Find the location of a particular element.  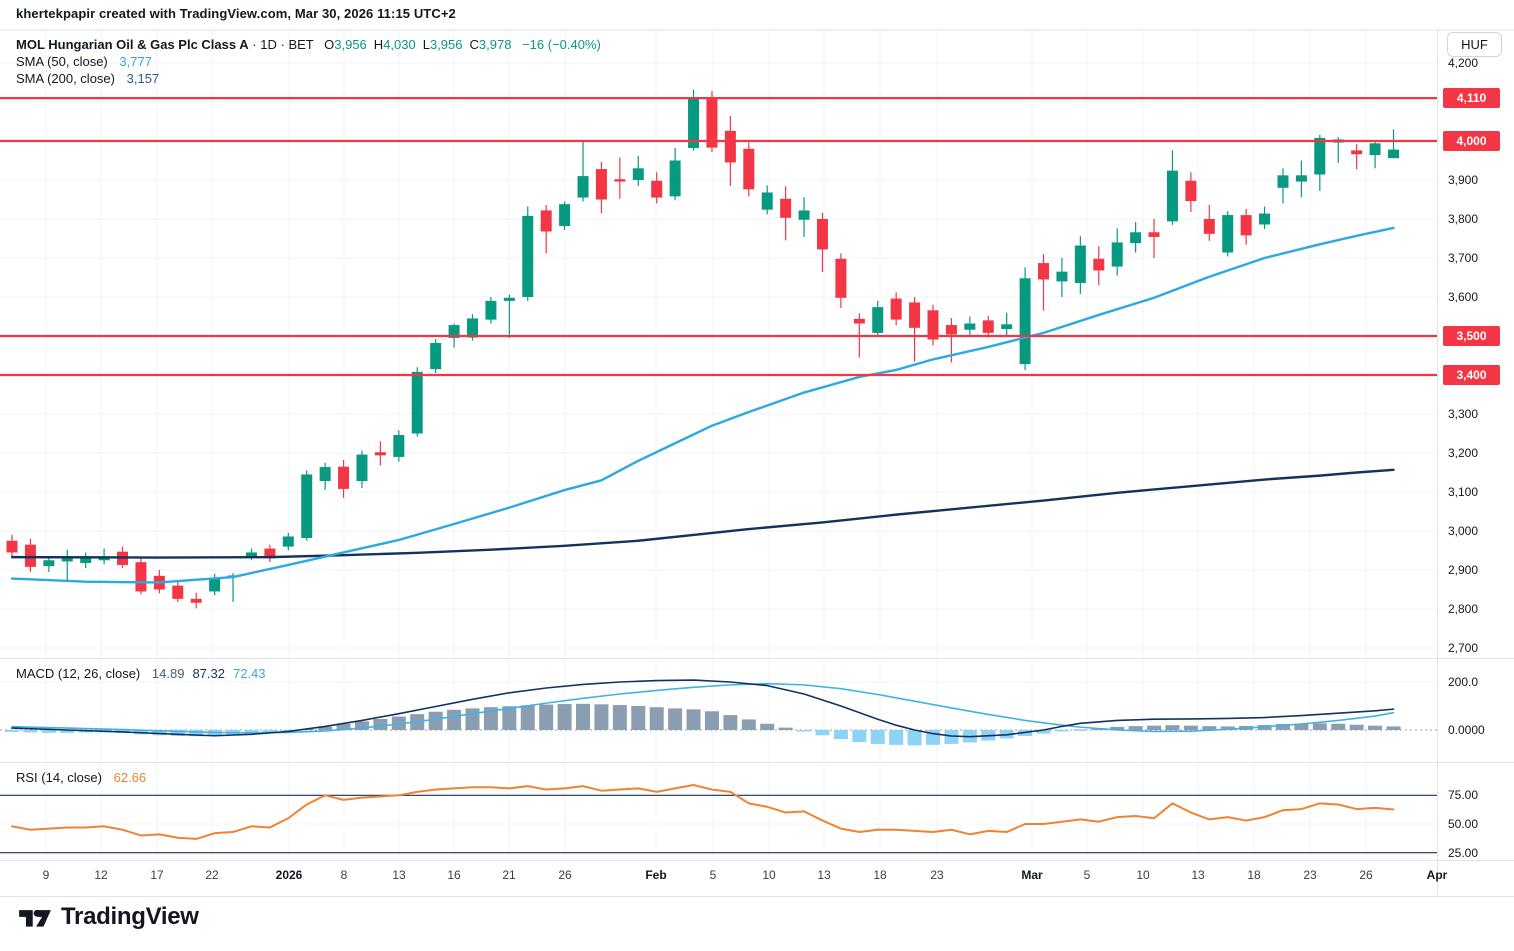

price-axis-tick: 3,000 is located at coordinates (1463, 531).